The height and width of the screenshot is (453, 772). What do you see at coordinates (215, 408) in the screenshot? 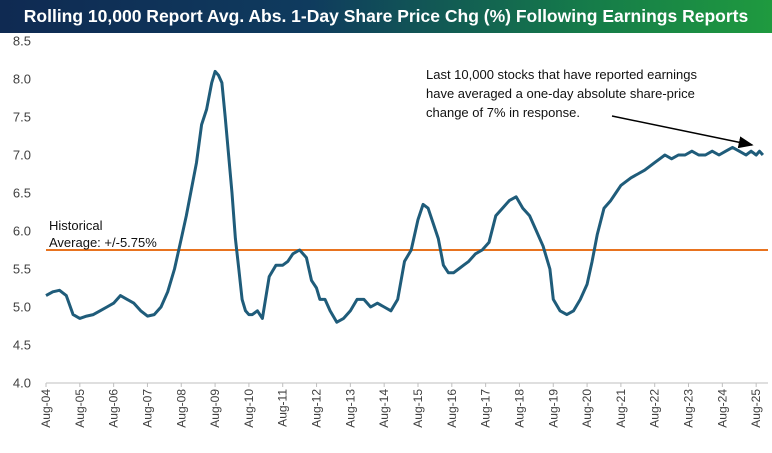
I see `x-tick-label: Aug-09` at bounding box center [215, 408].